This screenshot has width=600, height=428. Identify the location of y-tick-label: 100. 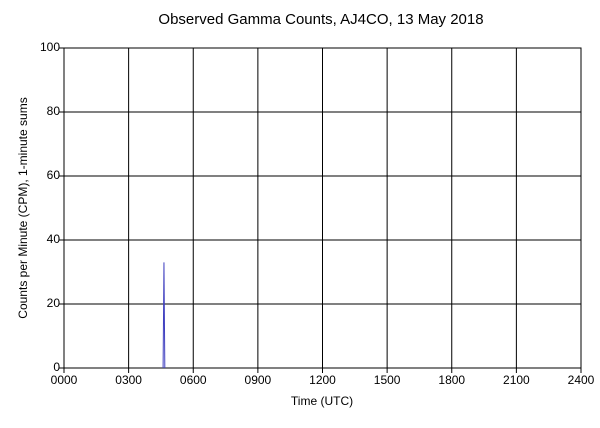
(50, 47).